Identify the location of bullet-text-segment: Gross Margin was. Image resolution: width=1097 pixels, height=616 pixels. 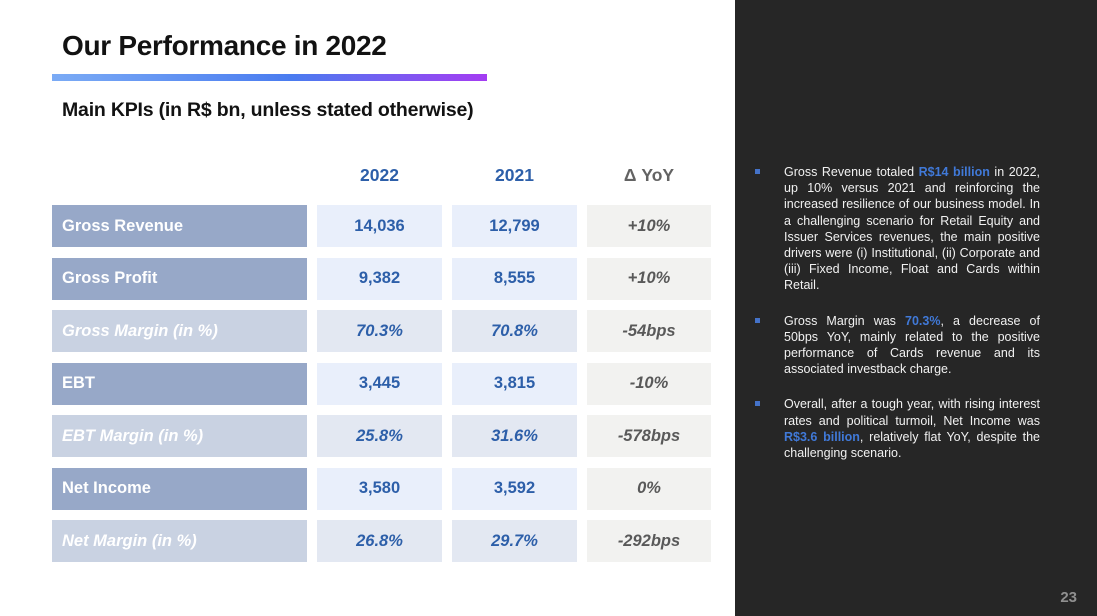
(845, 320).